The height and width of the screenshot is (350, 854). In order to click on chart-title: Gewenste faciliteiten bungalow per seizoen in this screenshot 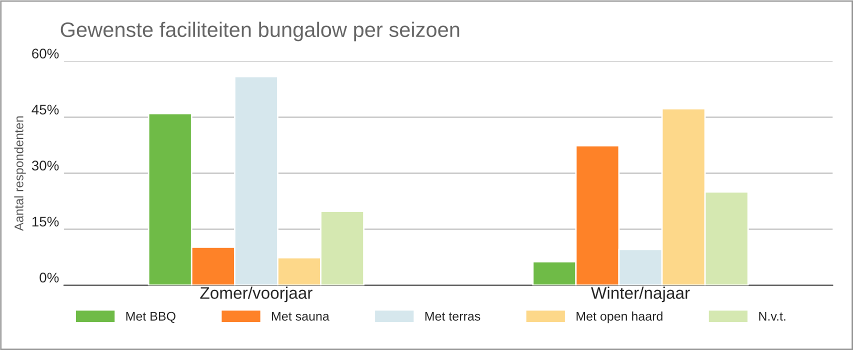, I will do `click(260, 32)`.